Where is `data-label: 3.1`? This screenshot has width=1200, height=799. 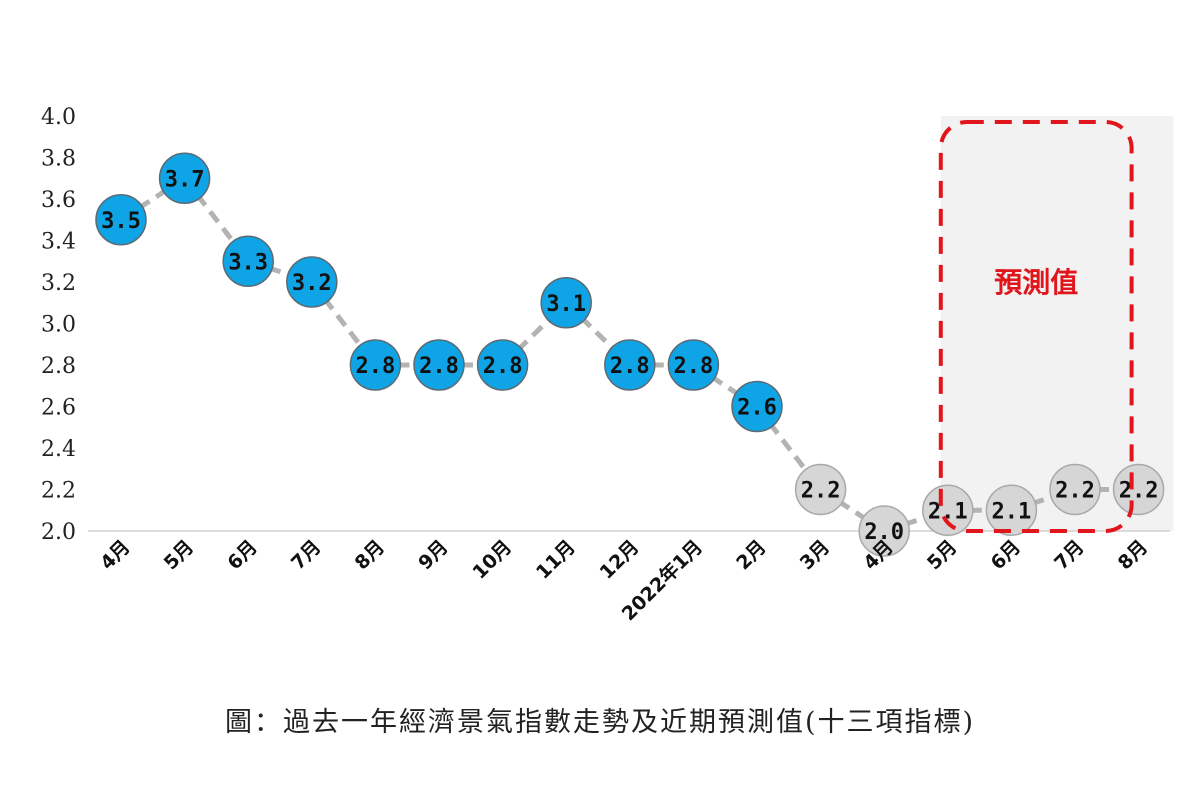
data-label: 3.1 is located at coordinates (566, 304).